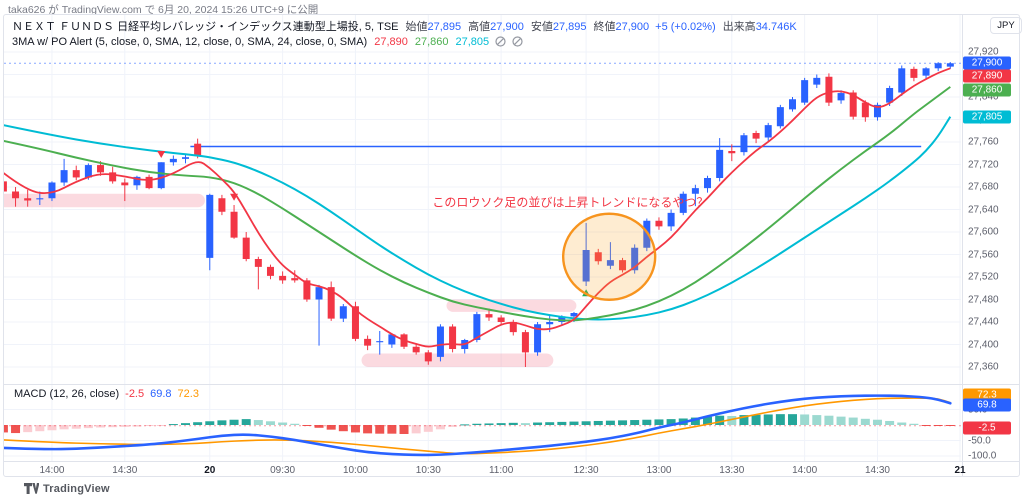 Image resolution: width=1024 pixels, height=501 pixels. Describe the element at coordinates (962, 245) in the screenshot. I see `price-axis-divider` at that location.